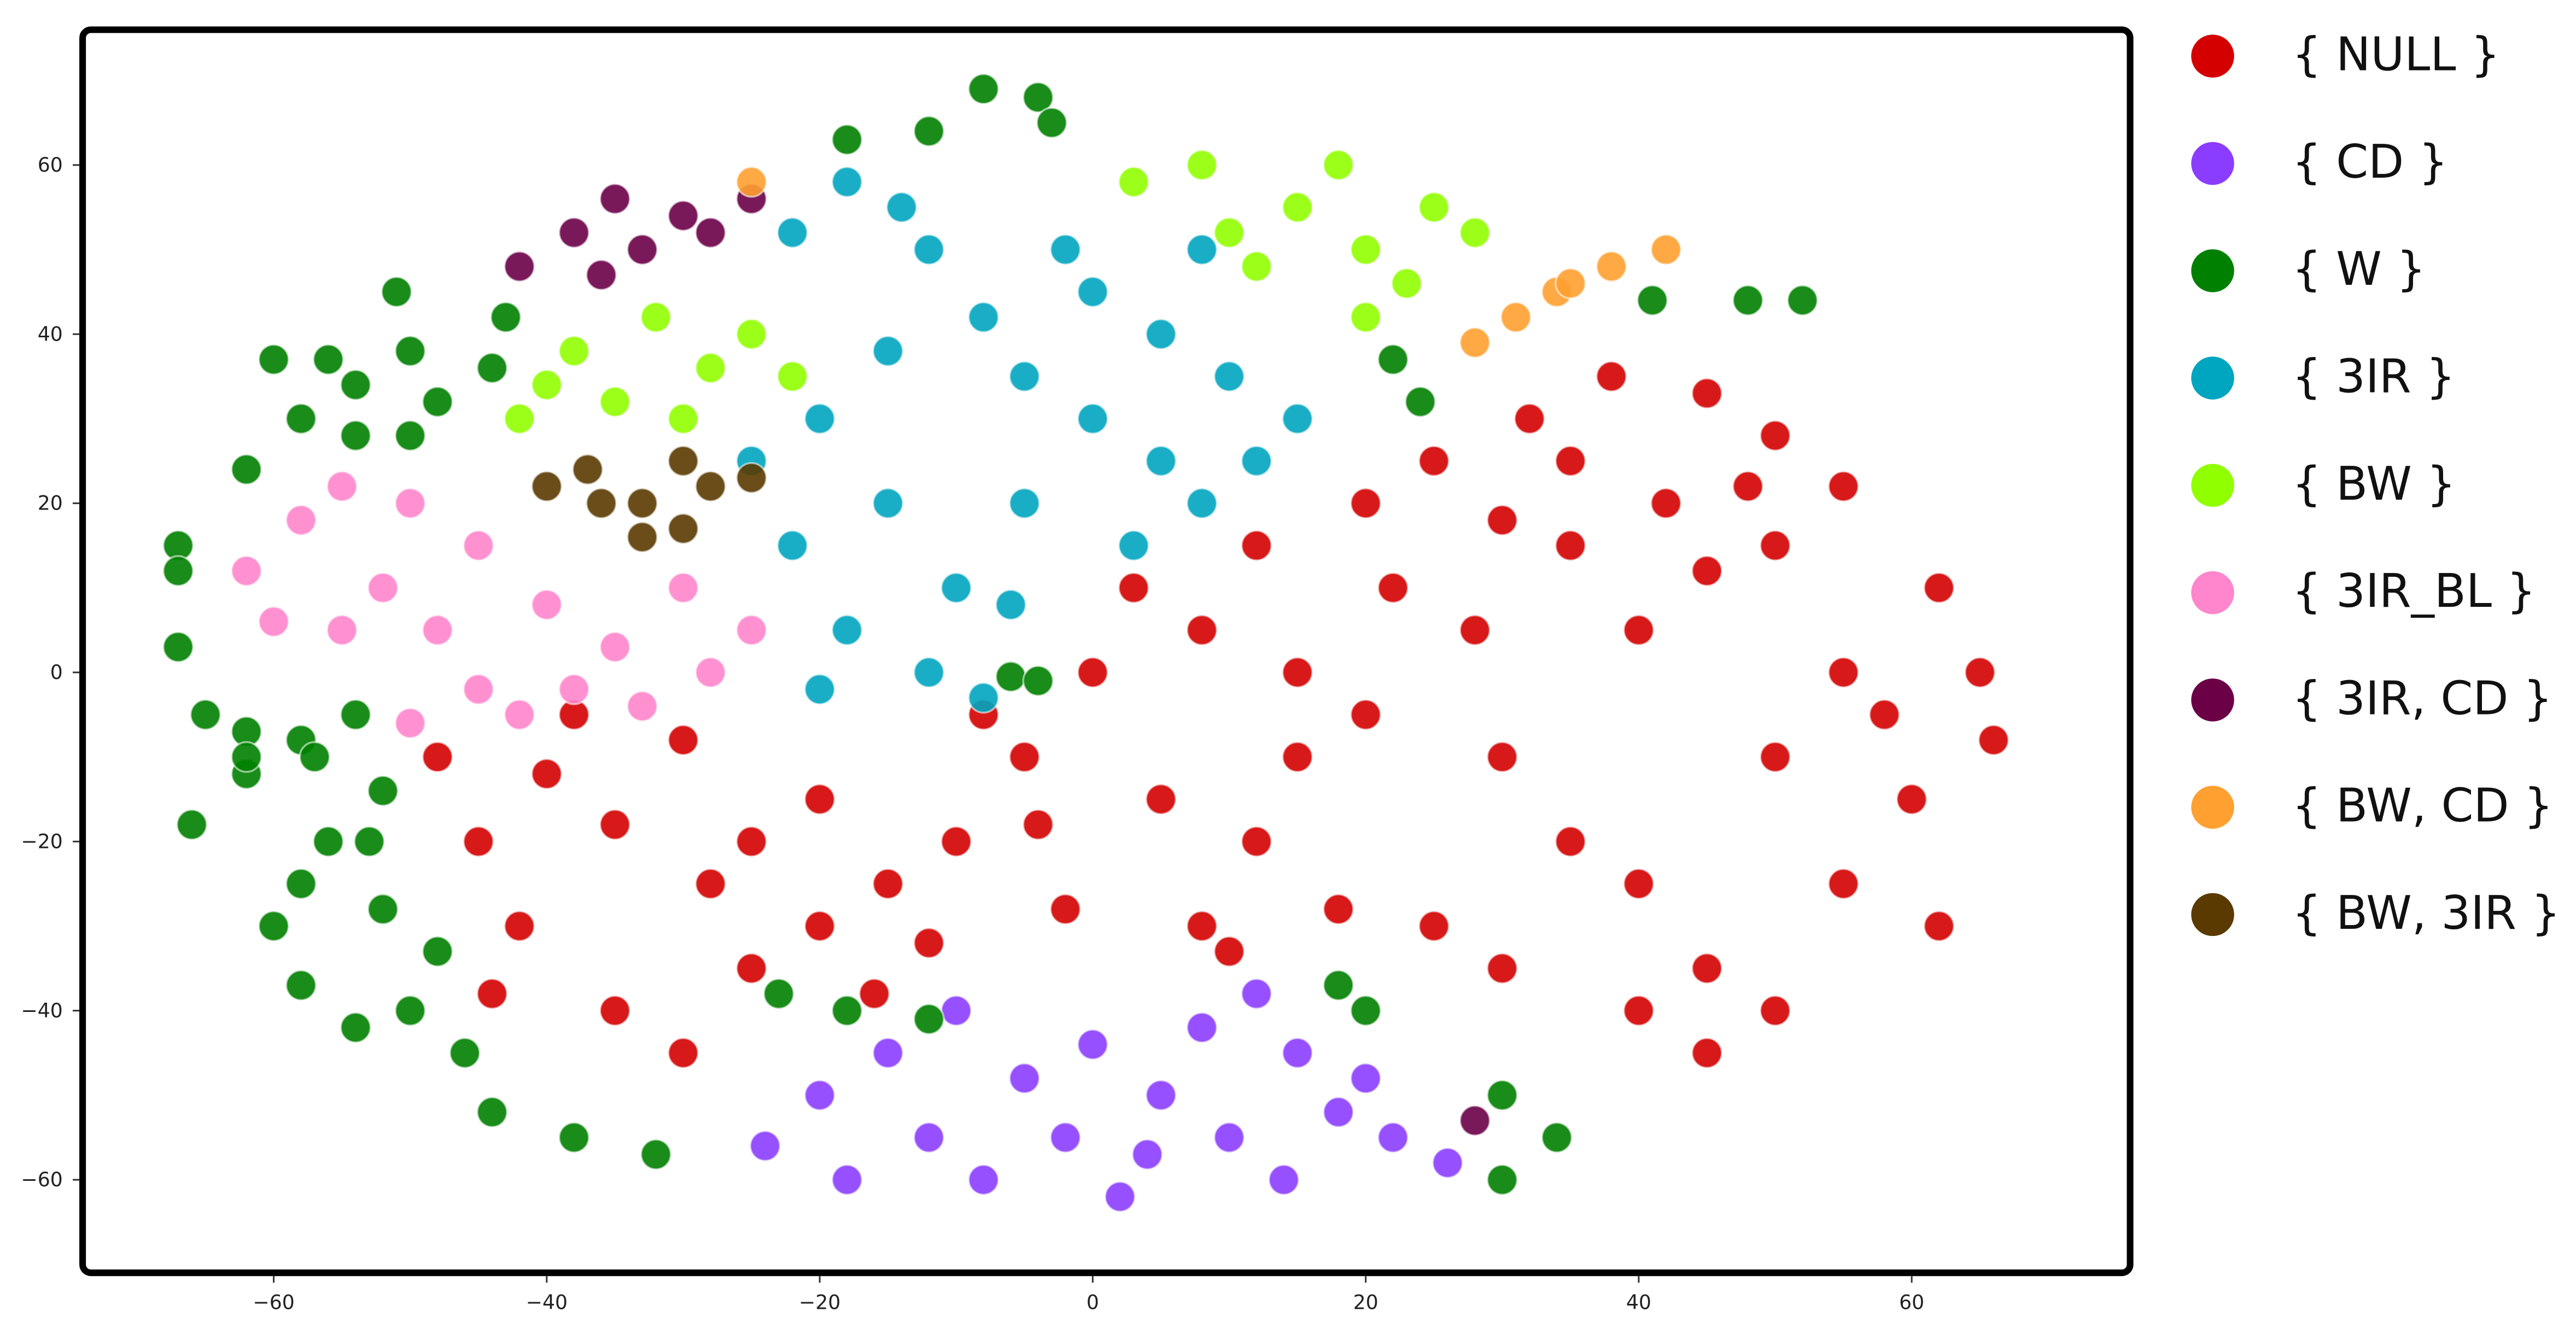  I want to click on x-tick-label: 60, so click(1911, 1302).